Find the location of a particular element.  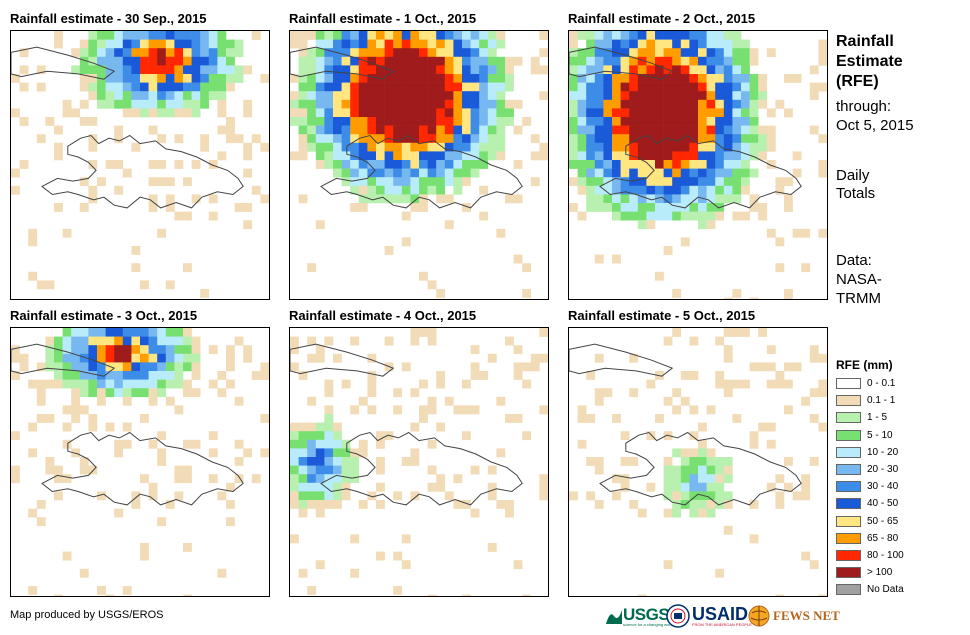

legend-label: 20 - 30 is located at coordinates (883, 469).